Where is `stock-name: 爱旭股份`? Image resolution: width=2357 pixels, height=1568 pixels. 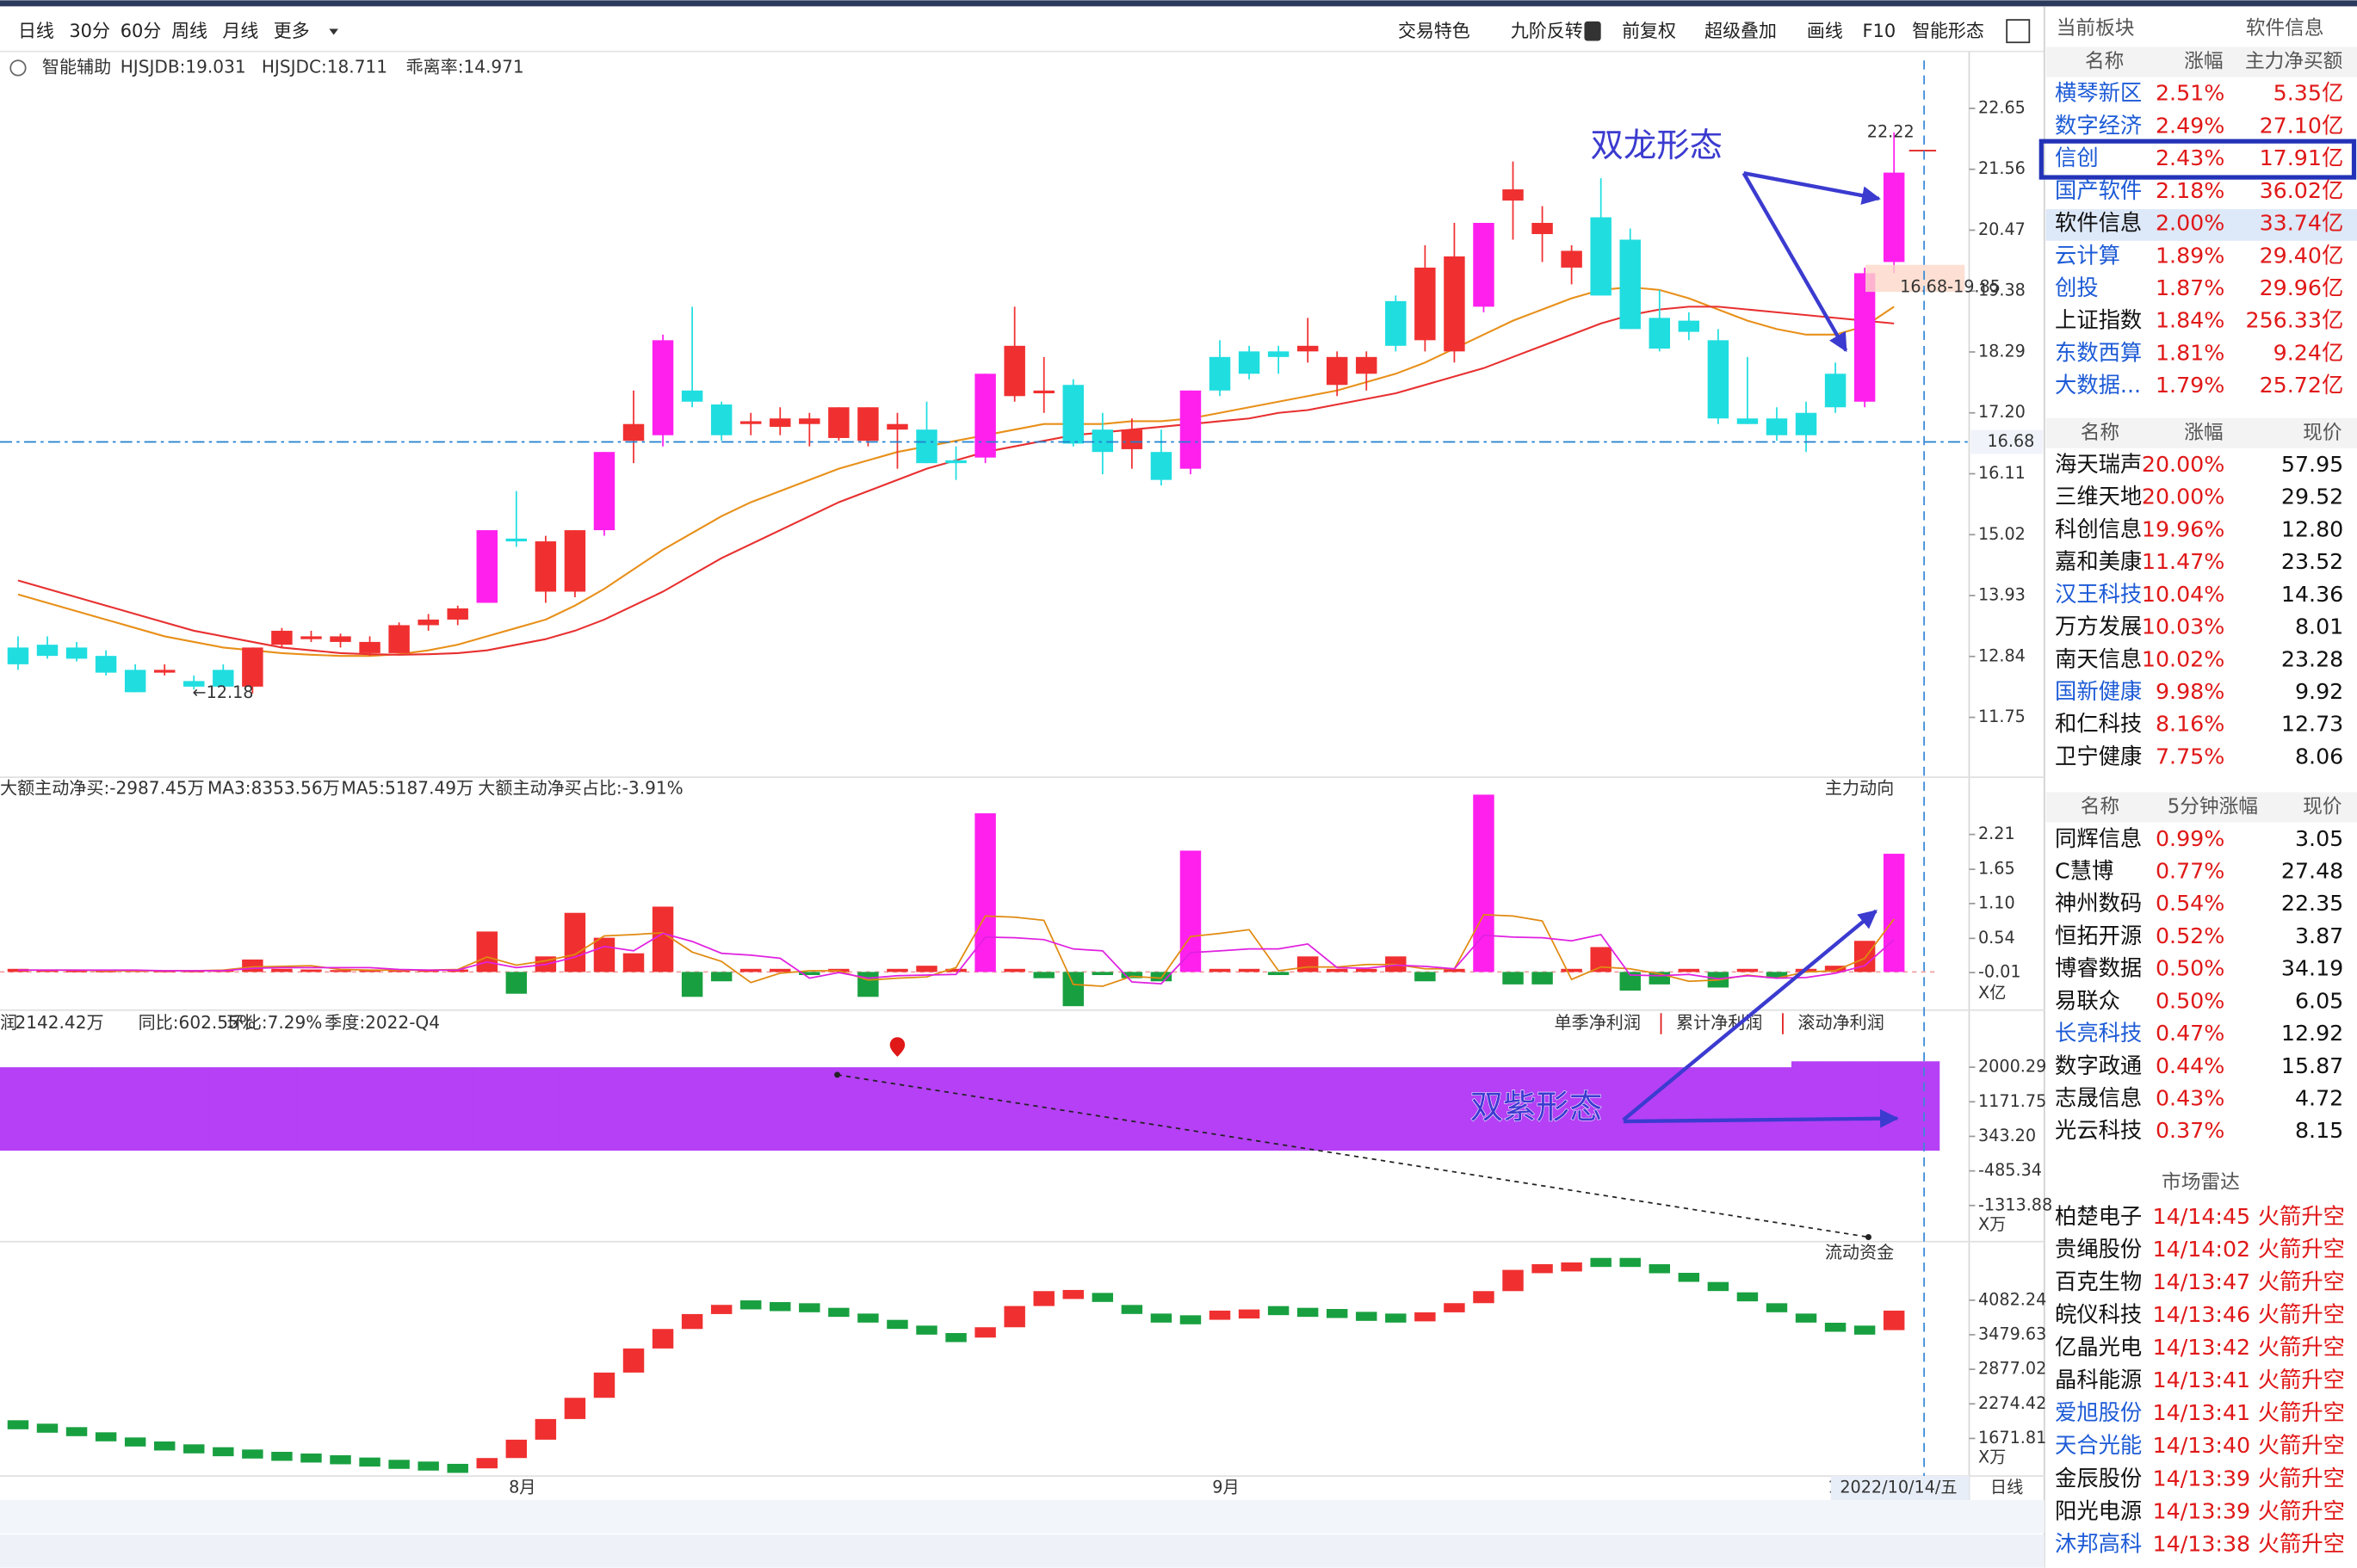 stock-name: 爱旭股份 is located at coordinates (2098, 1413).